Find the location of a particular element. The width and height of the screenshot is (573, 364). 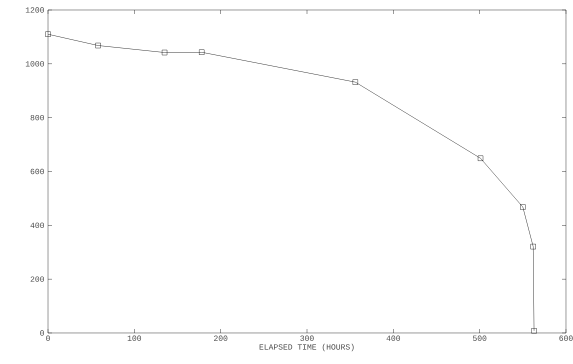

y-tick-label: 1200 is located at coordinates (35, 10).